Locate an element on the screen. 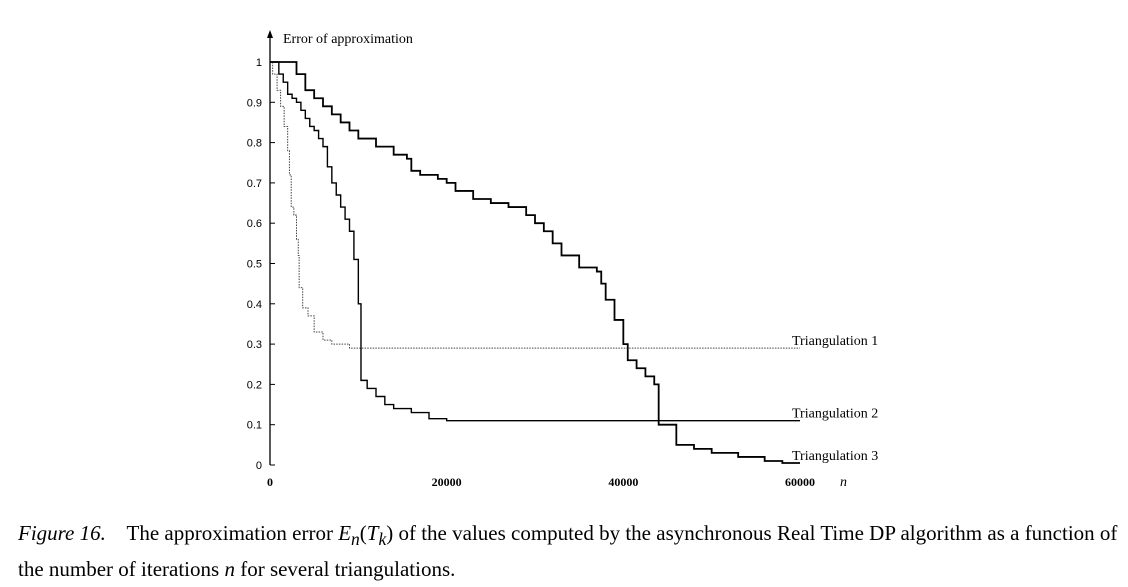 The height and width of the screenshot is (587, 1128). y-tick-label: 0.3 is located at coordinates (254, 345).